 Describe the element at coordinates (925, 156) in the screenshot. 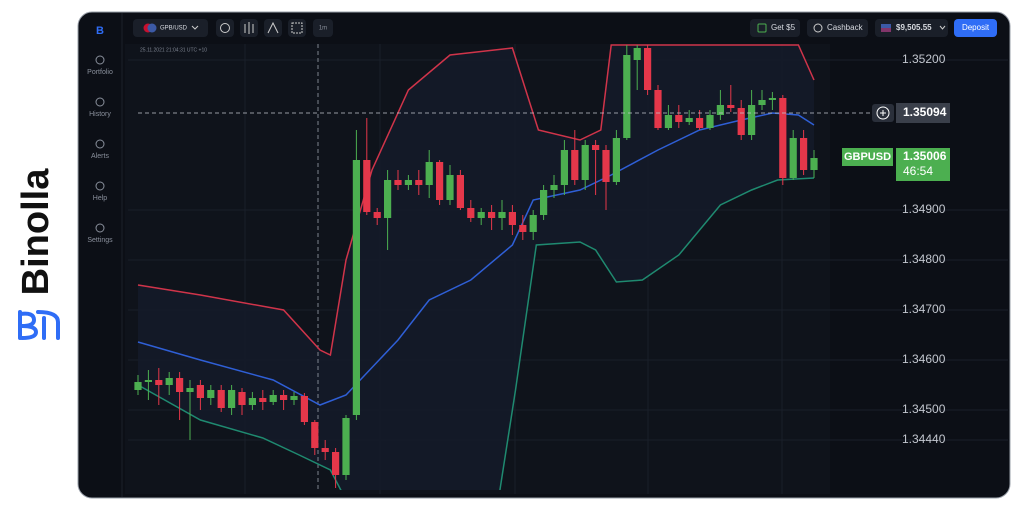

I see `current-price: 1.35006` at that location.